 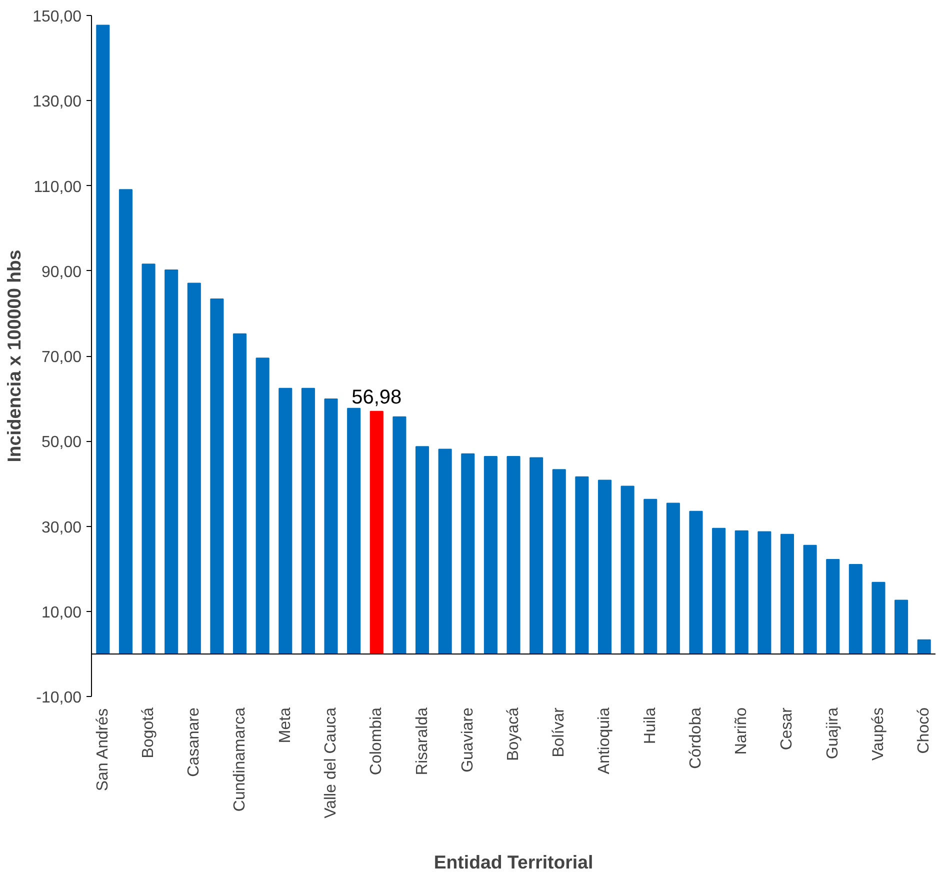 I want to click on x-tick-label: San Andrés, so click(x=103, y=750).